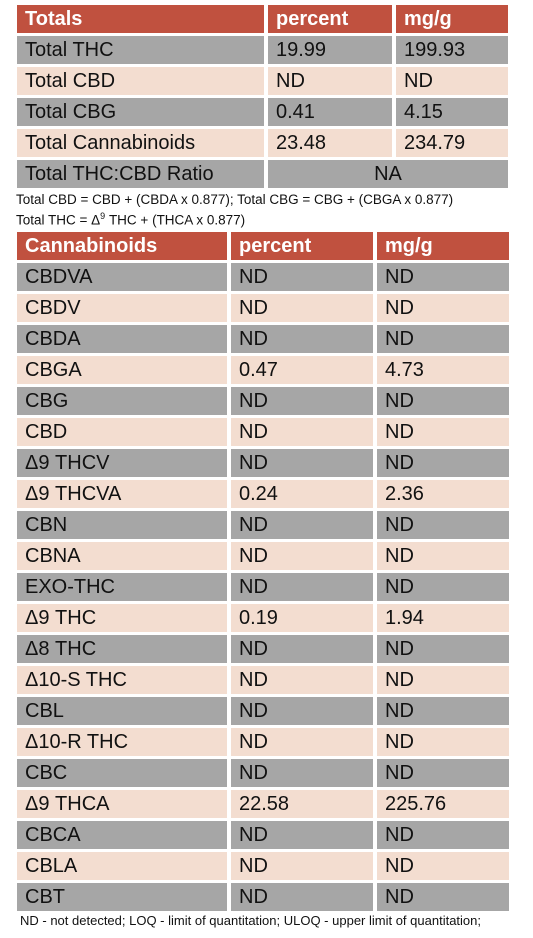 Image resolution: width=533 pixels, height=938 pixels. Describe the element at coordinates (103, 216) in the screenshot. I see `formula-thc-superscript: 9` at that location.